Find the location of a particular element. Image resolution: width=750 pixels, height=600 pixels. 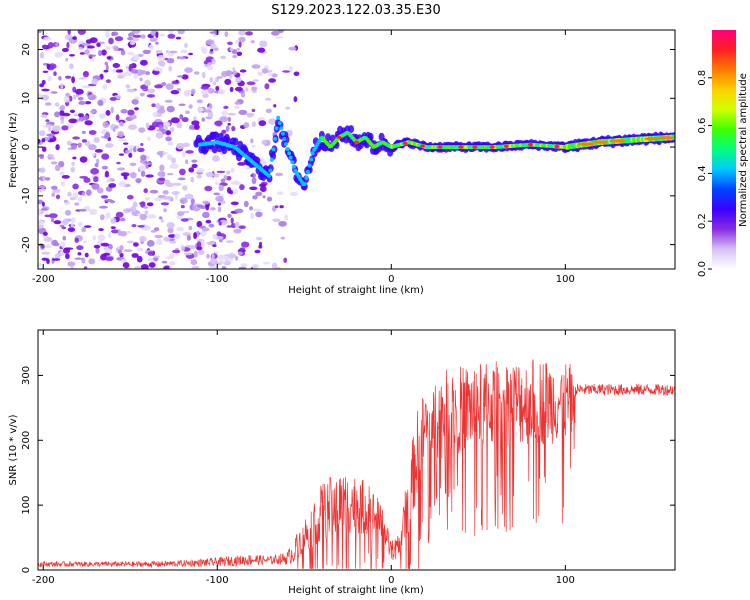

spectrogram-x-label: Height of straight line (km) is located at coordinates (356, 290).